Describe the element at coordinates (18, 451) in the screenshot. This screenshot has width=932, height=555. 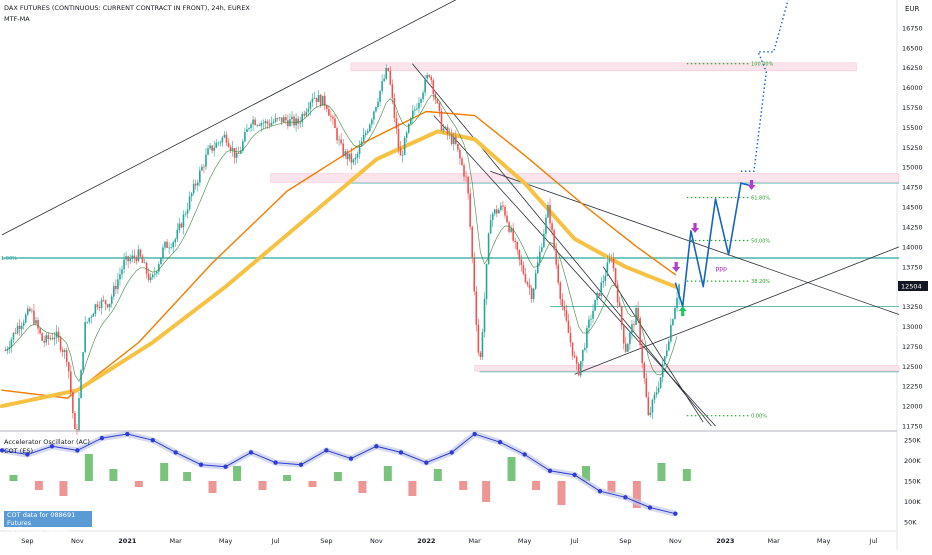
I see `cot-label: COT (ES)` at that location.